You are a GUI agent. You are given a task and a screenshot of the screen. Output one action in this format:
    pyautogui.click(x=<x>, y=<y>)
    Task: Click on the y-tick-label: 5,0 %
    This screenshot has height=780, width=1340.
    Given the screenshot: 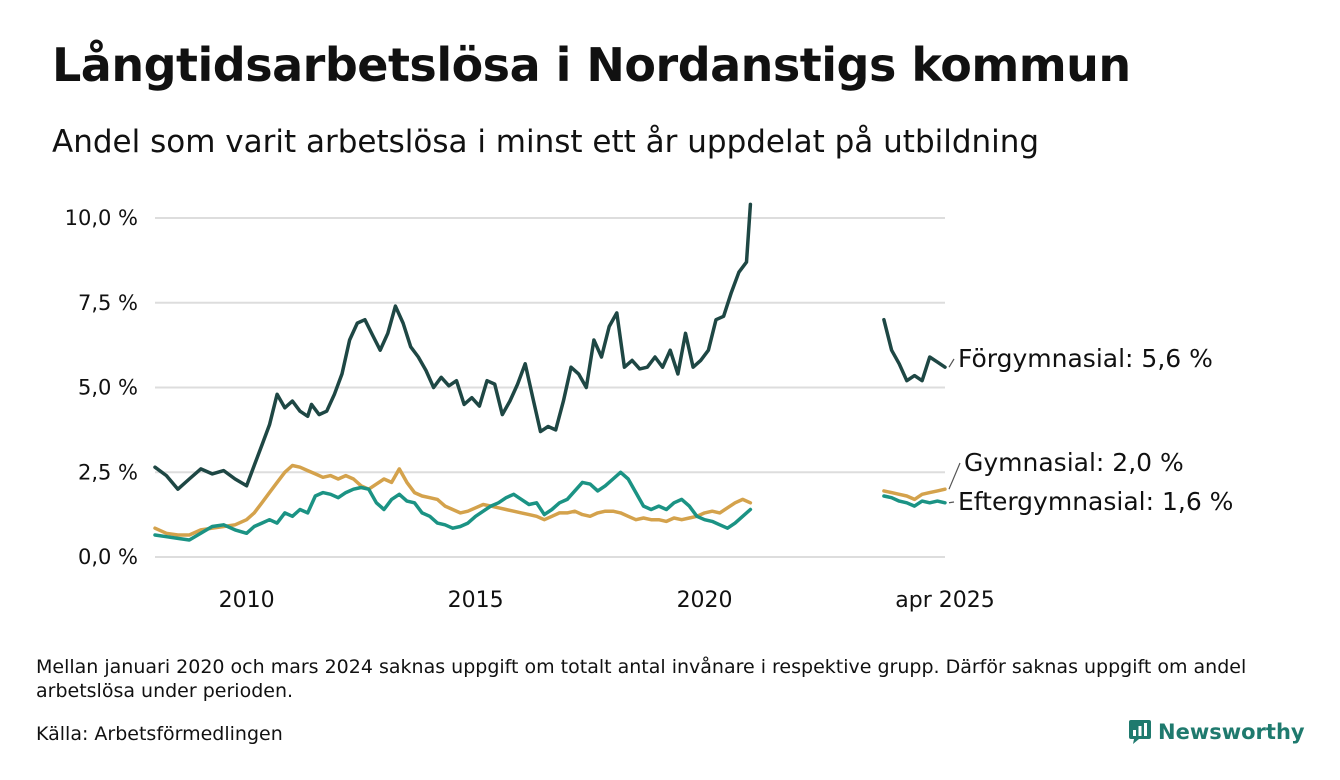 What is the action you would take?
    pyautogui.click(x=108, y=388)
    